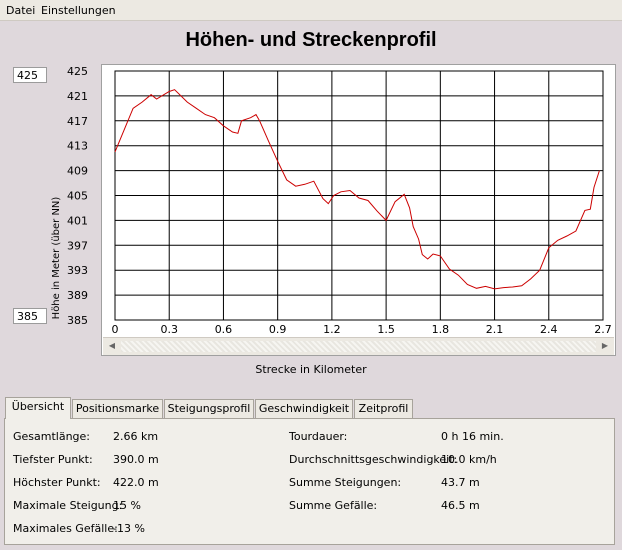  Describe the element at coordinates (136, 459) in the screenshot. I see `lowest-point-value: 390.0 m` at that location.